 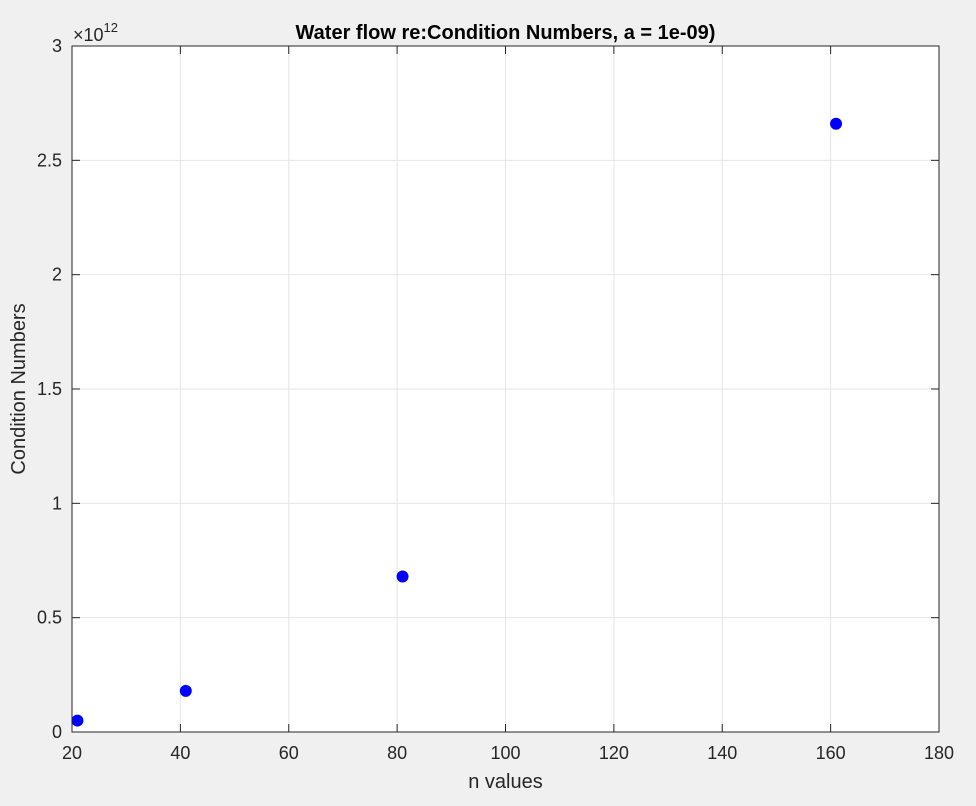 What do you see at coordinates (57, 46) in the screenshot?
I see `y-tick-label: 3` at bounding box center [57, 46].